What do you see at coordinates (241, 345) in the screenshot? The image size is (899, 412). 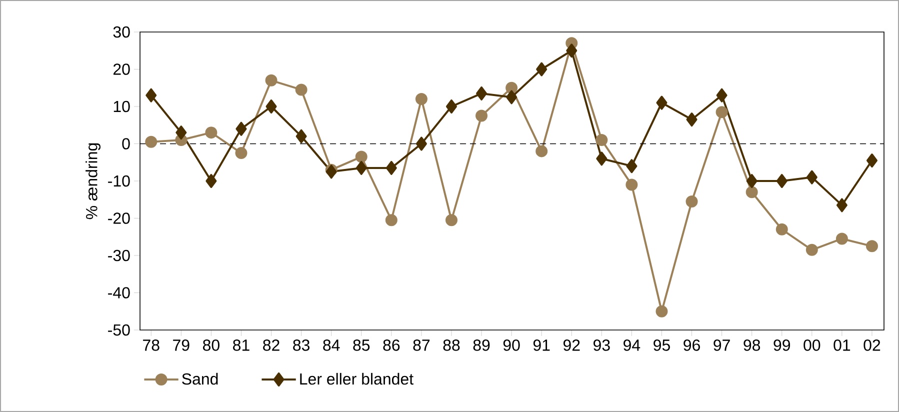 I see `x-tick-label: 81` at bounding box center [241, 345].